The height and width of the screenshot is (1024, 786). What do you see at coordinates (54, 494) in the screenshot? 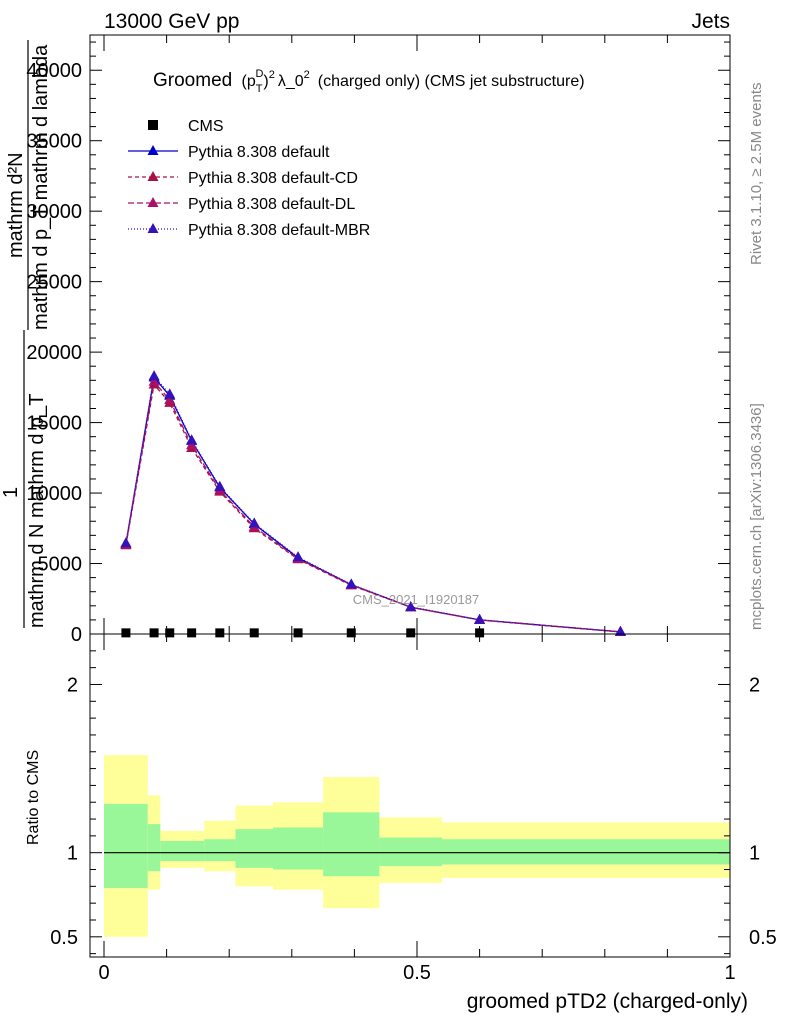
I see `main-y-tick-label: 10000` at bounding box center [54, 494].